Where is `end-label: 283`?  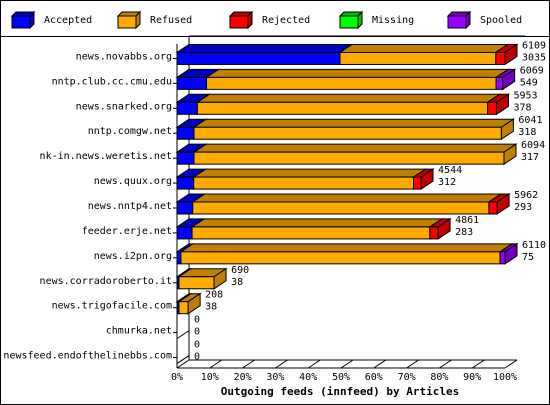 end-label: 283 is located at coordinates (464, 232).